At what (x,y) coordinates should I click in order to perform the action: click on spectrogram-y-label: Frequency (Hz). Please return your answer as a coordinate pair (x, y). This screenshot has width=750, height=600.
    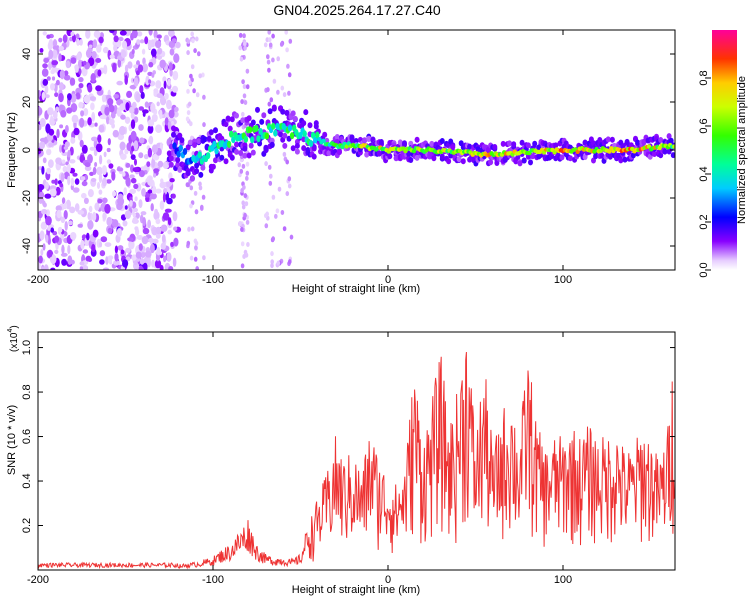
    Looking at the image, I should click on (12, 150).